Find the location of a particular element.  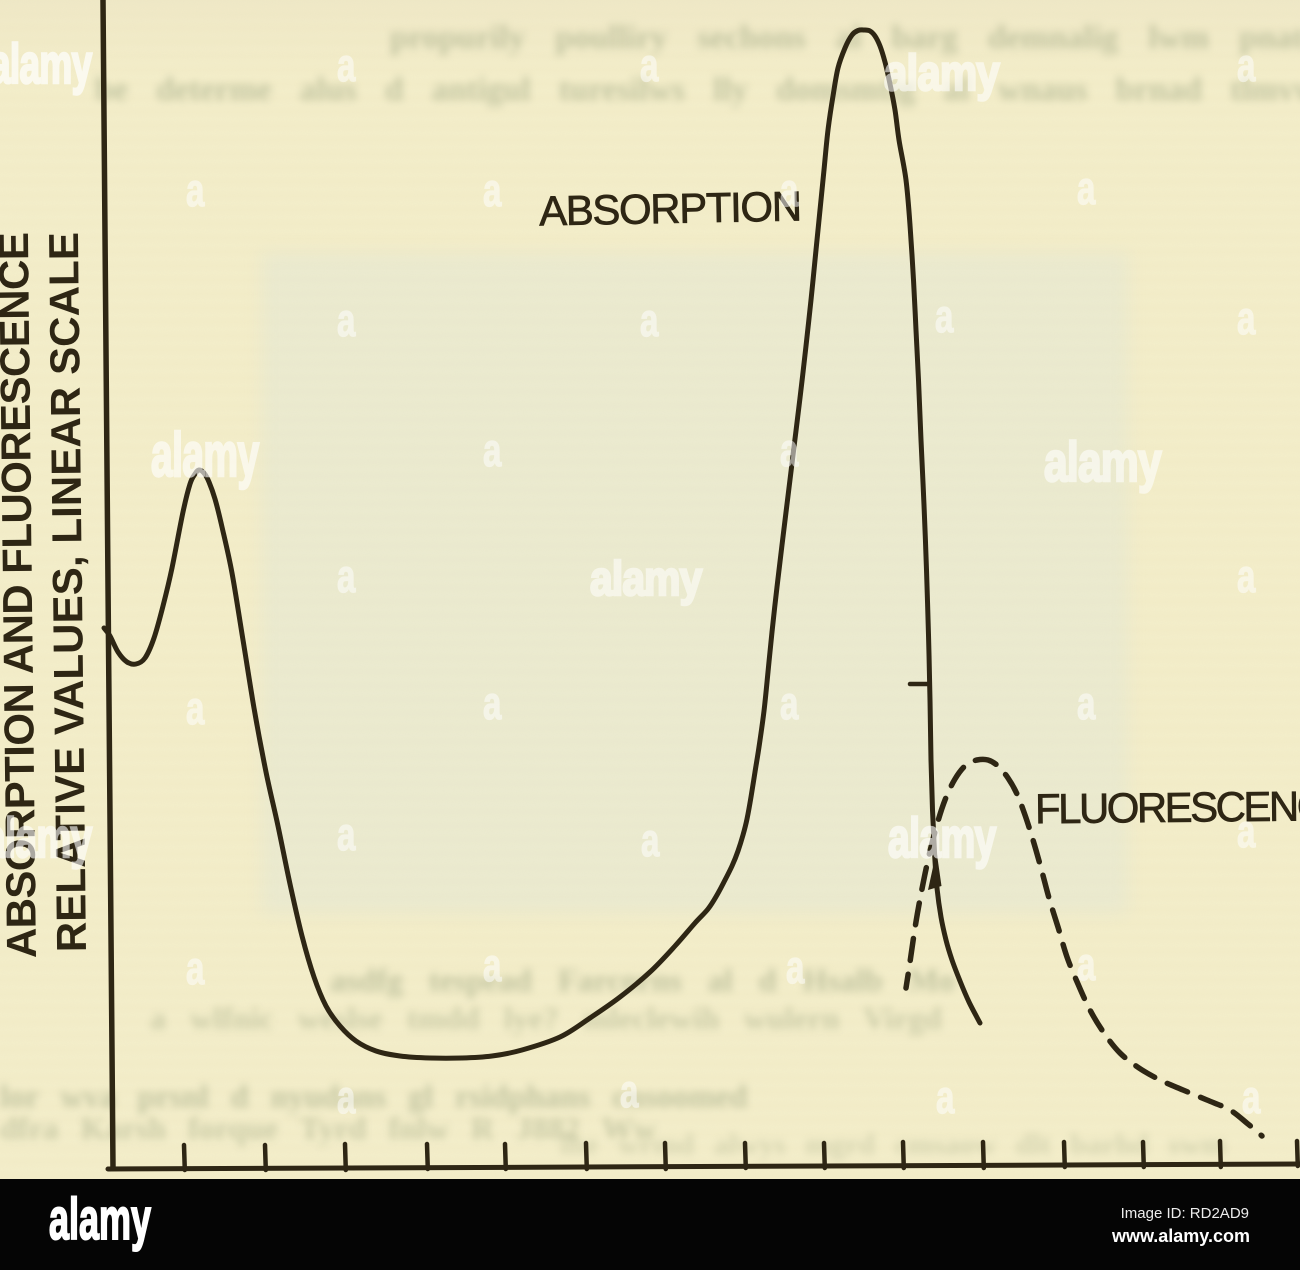

svg-text: ABSORPTION is located at coordinates (671, 208).